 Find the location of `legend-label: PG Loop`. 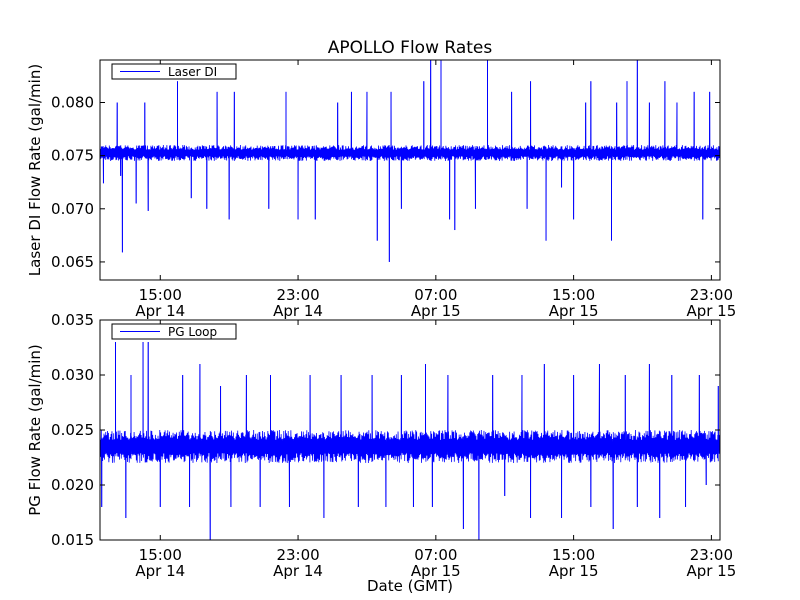

legend-label: PG Loop is located at coordinates (192, 332).